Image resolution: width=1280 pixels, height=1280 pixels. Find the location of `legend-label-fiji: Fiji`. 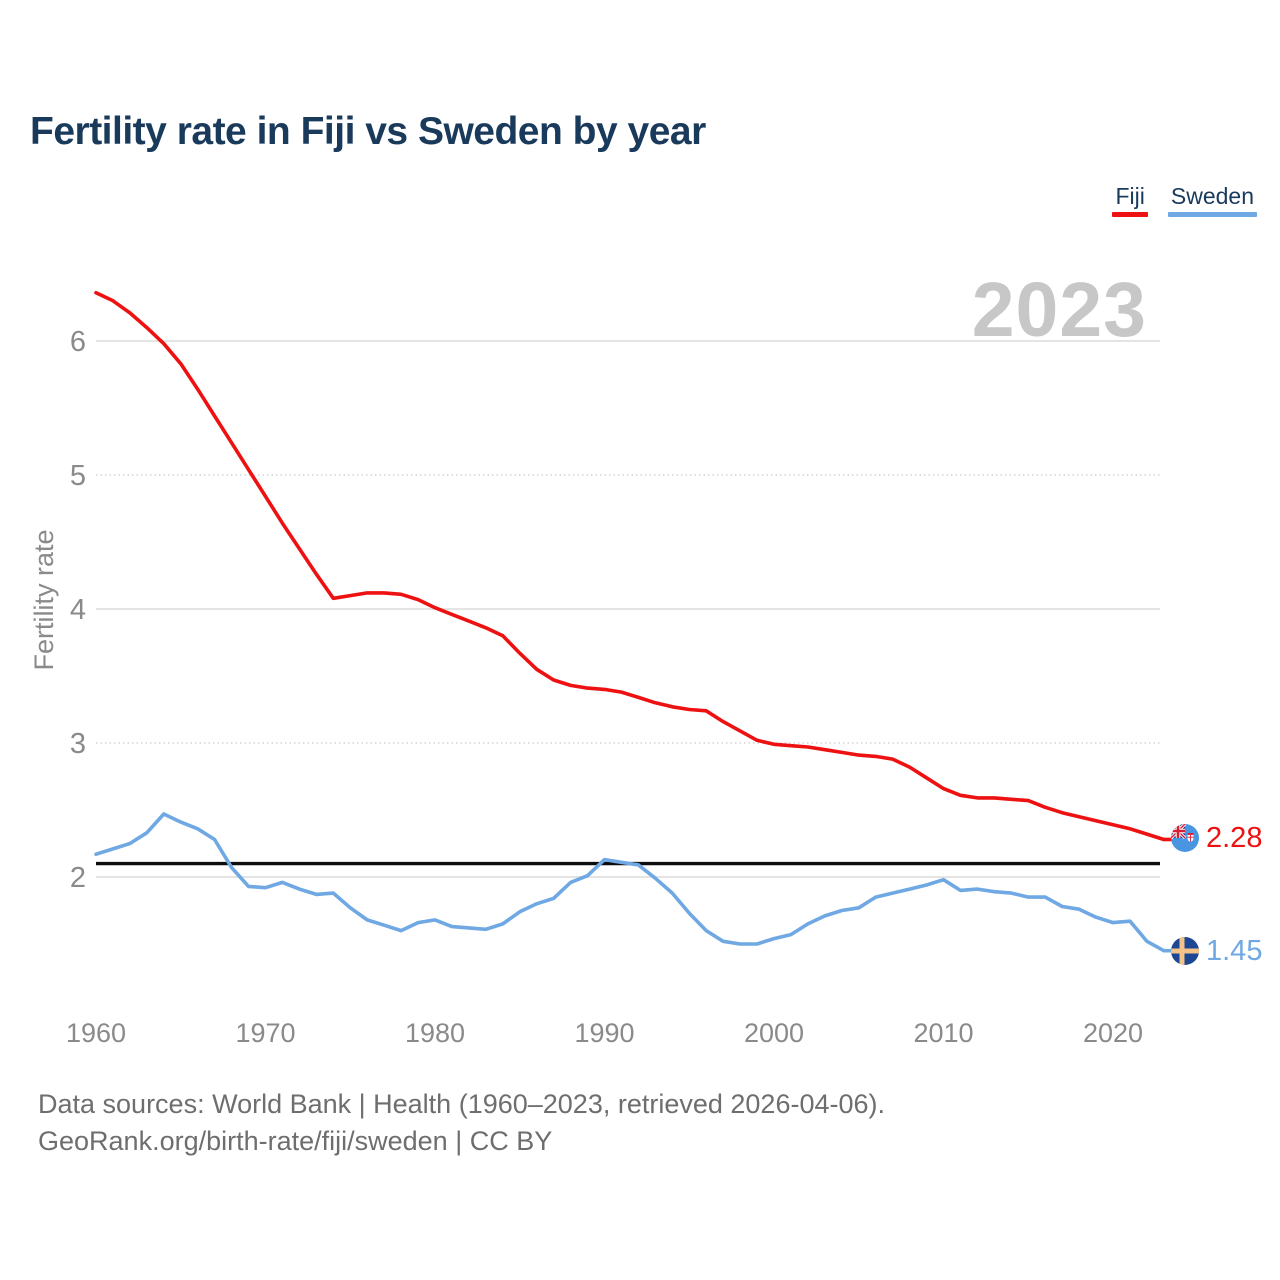

legend-label-fiji: Fiji is located at coordinates (1130, 196).